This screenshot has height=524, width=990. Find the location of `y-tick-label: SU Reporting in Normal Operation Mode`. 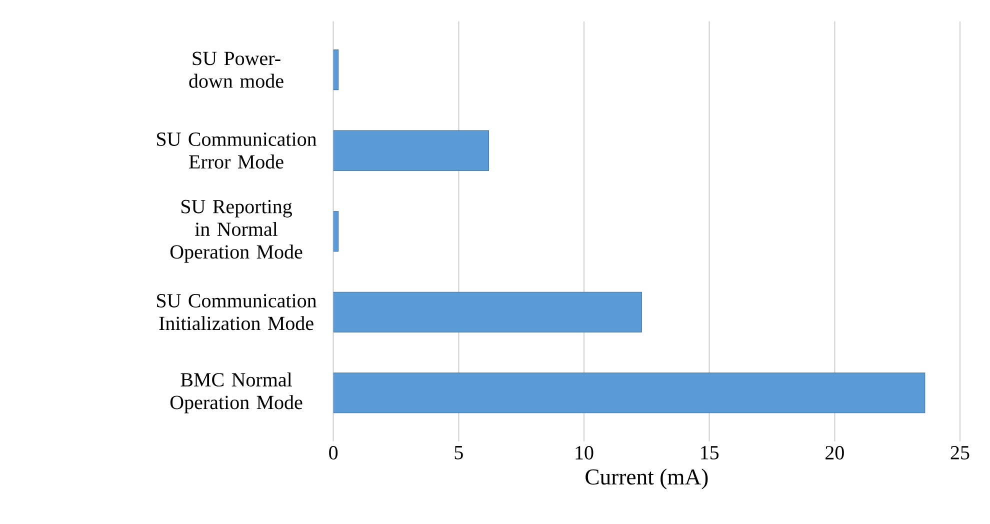

y-tick-label: SU Reporting in Normal Operation Mode is located at coordinates (236, 231).